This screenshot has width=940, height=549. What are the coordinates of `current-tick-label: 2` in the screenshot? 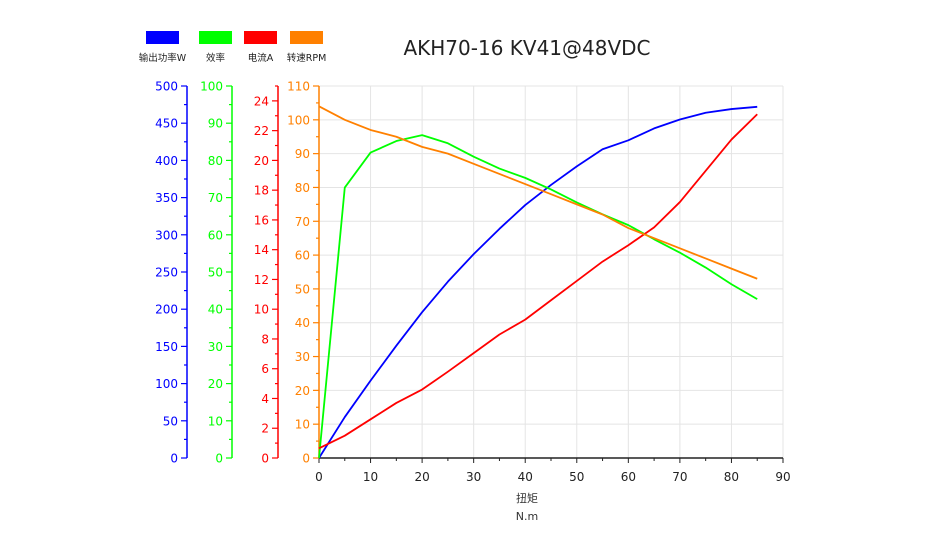 It's located at (265, 429).